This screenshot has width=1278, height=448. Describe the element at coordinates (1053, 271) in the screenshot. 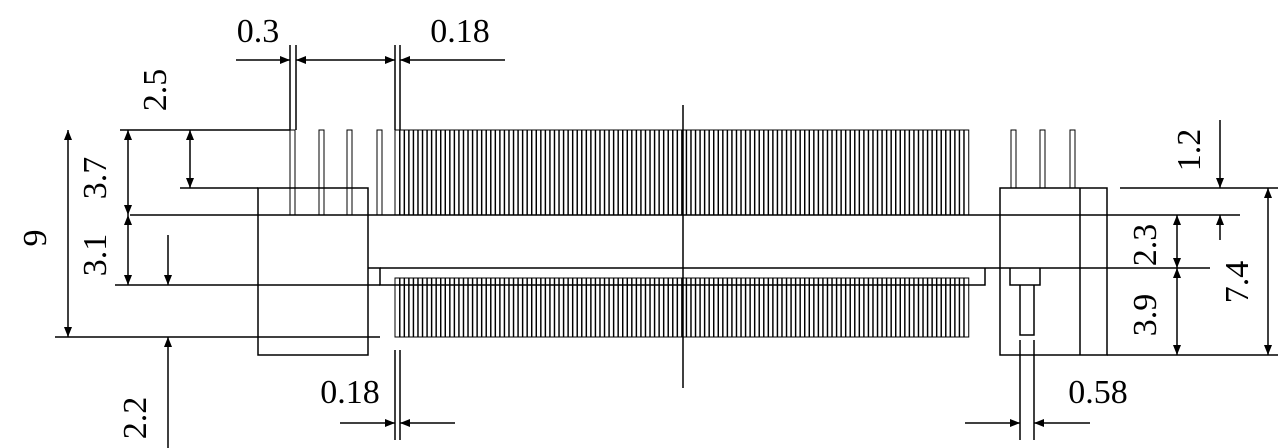

I see `right-housing` at that location.